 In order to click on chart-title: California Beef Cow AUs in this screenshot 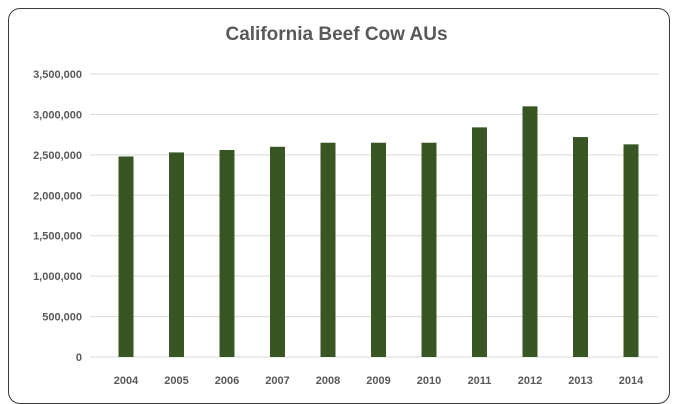, I will do `click(336, 34)`.